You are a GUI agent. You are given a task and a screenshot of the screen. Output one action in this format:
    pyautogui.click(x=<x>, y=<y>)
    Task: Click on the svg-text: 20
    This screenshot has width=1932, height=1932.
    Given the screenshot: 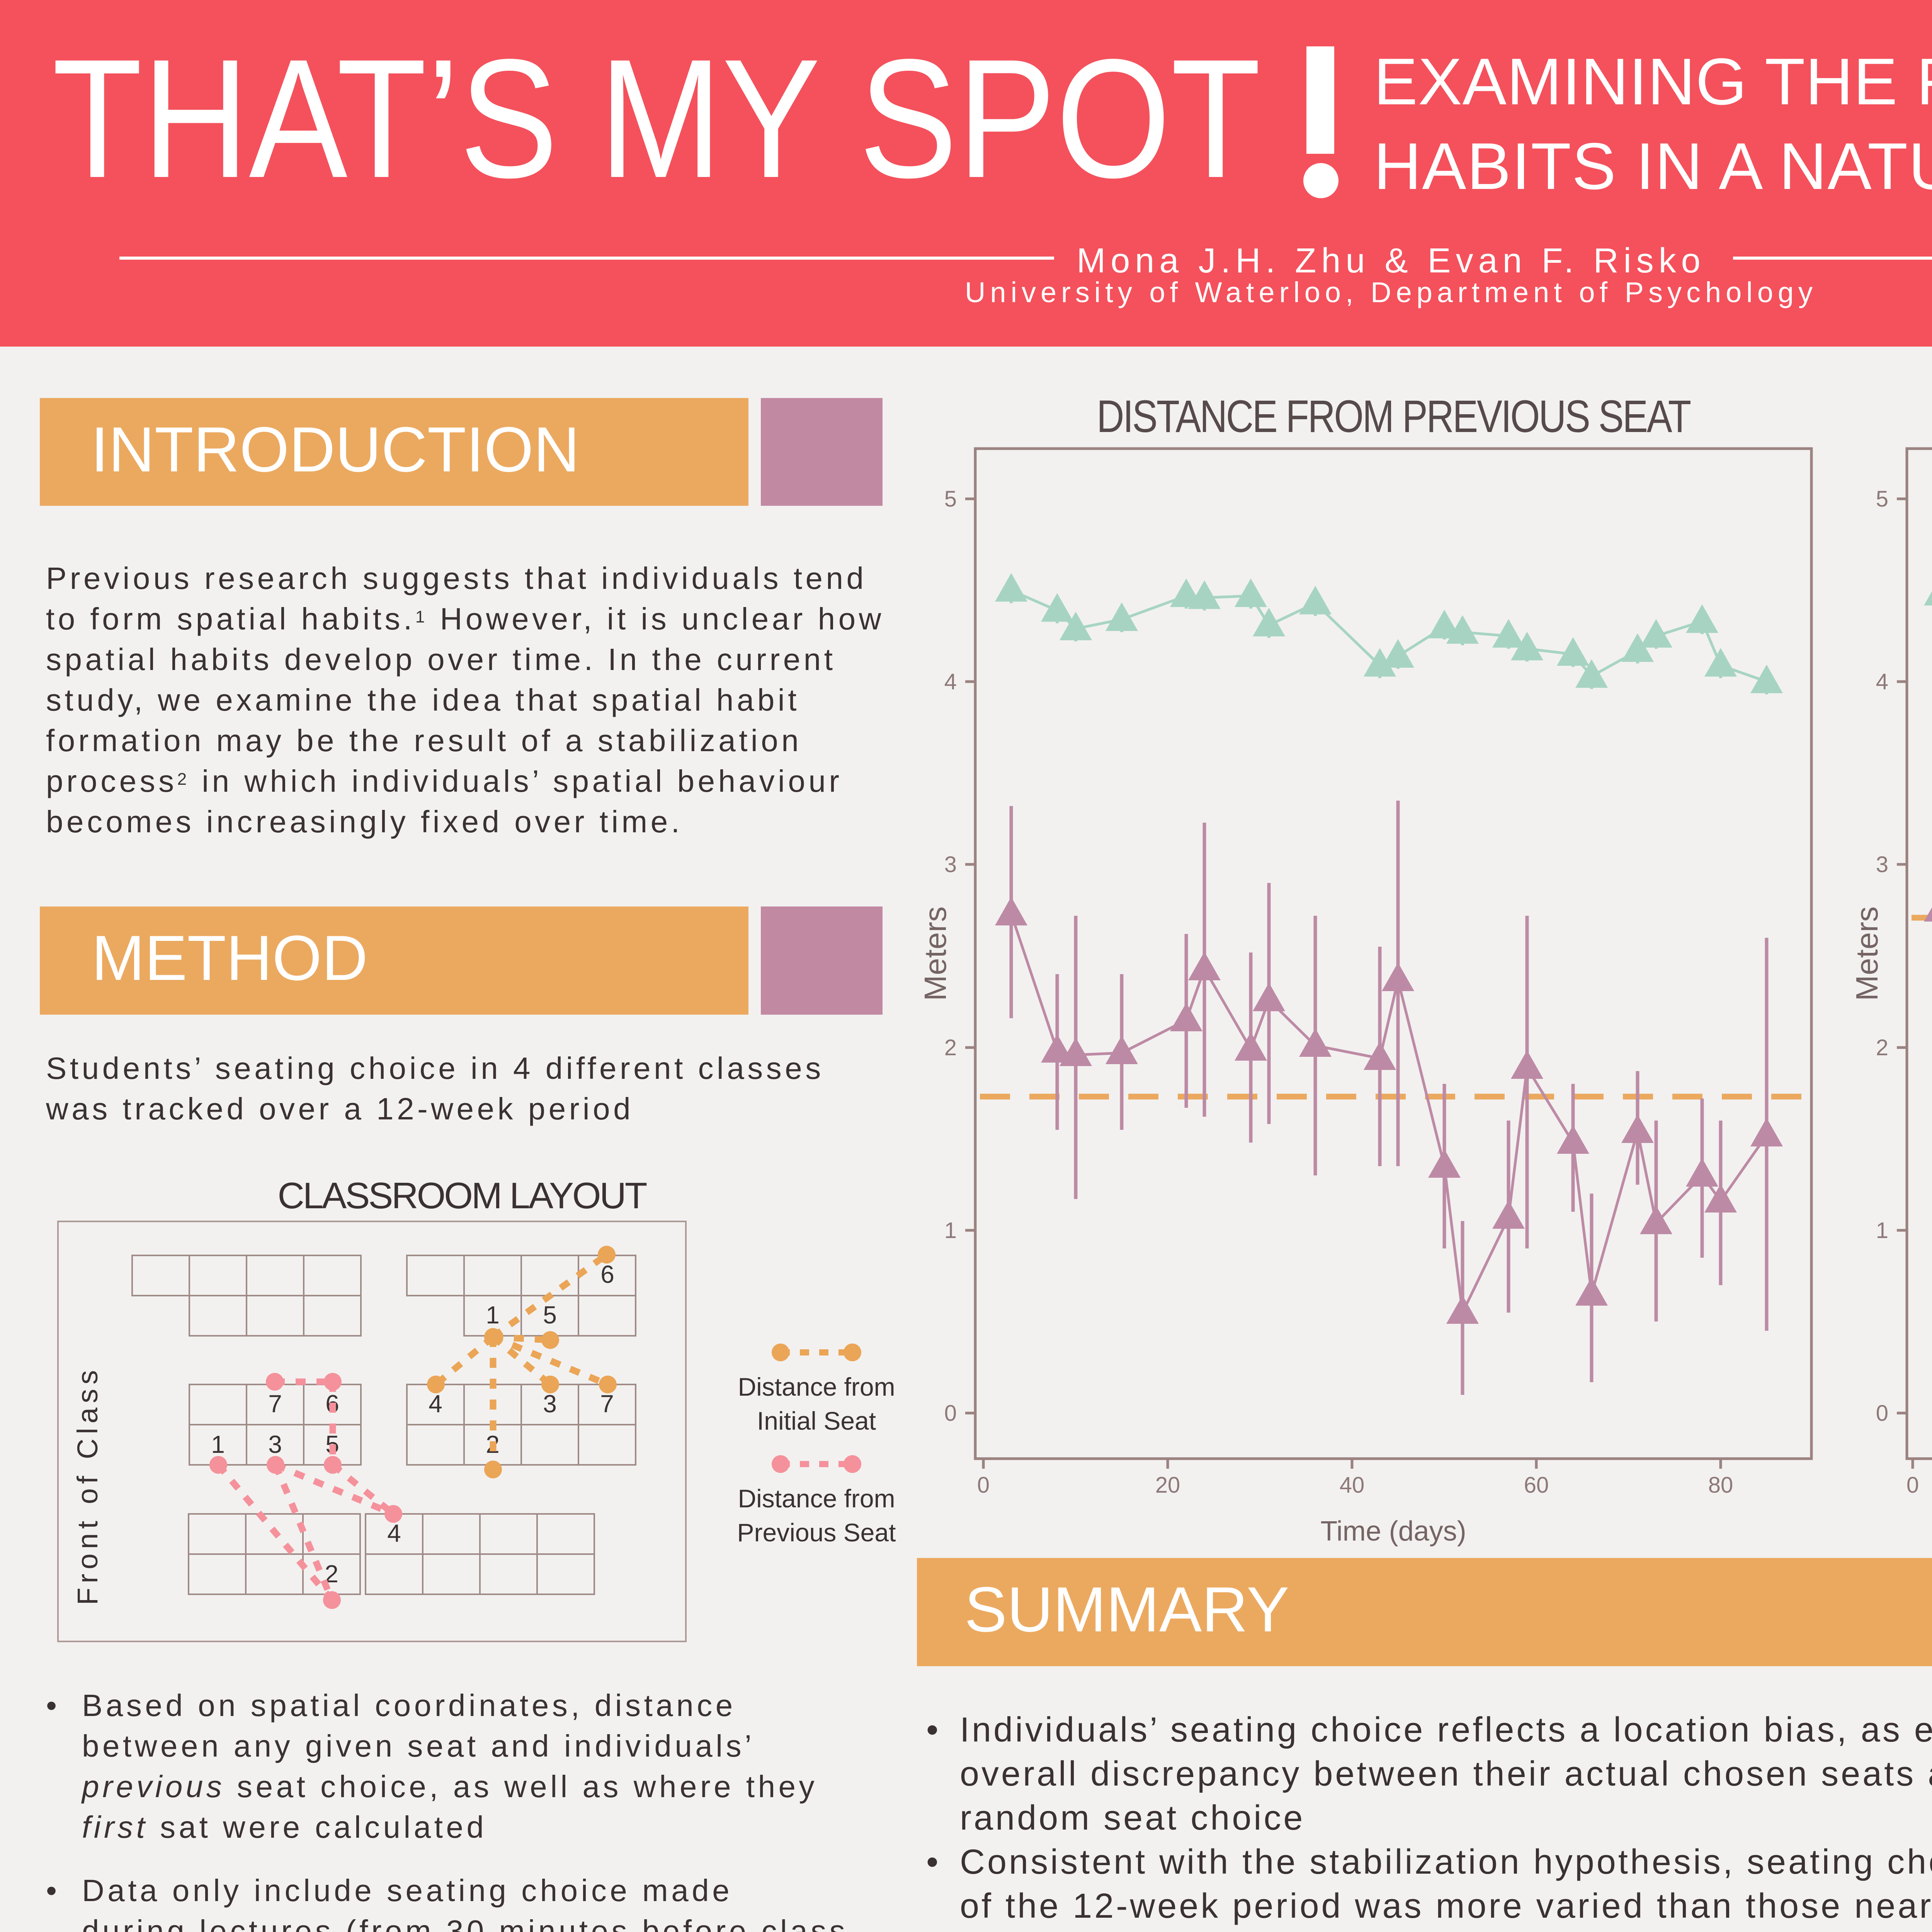 What is the action you would take?
    pyautogui.click(x=1168, y=1485)
    